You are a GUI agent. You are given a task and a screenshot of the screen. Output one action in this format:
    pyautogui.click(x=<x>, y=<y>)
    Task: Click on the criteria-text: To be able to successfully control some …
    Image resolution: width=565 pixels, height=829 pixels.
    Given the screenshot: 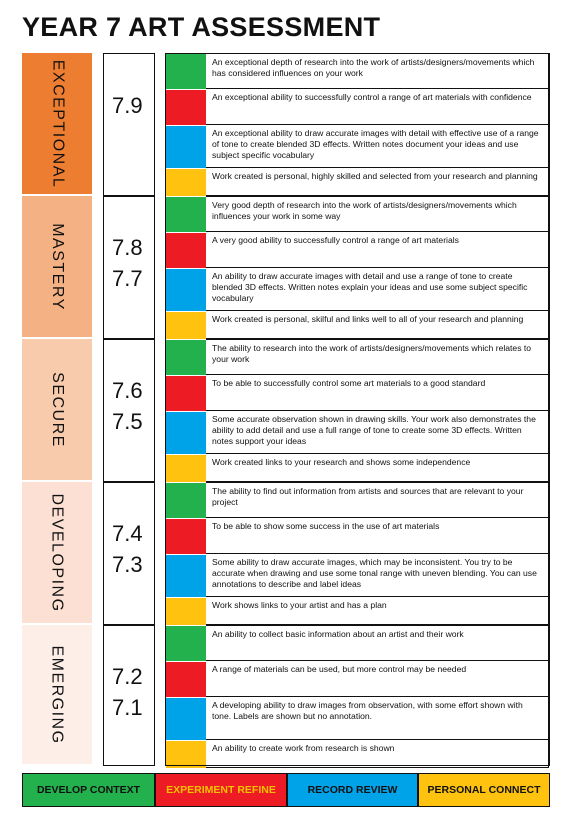 What is the action you would take?
    pyautogui.click(x=377, y=393)
    